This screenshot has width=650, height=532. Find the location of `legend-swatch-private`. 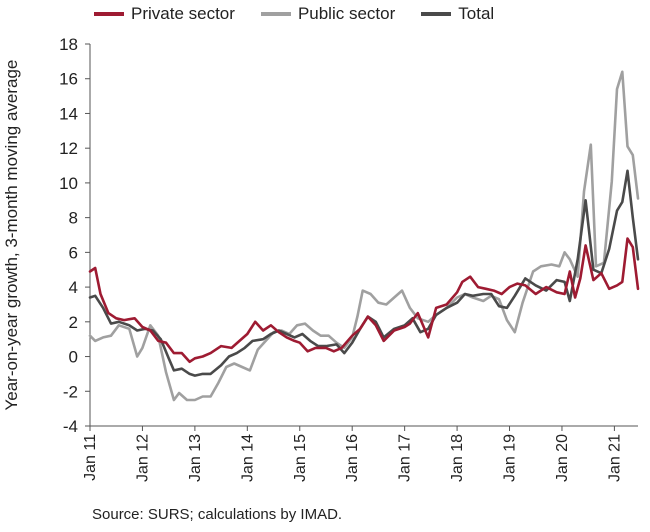

legend-swatch-private is located at coordinates (109, 14).